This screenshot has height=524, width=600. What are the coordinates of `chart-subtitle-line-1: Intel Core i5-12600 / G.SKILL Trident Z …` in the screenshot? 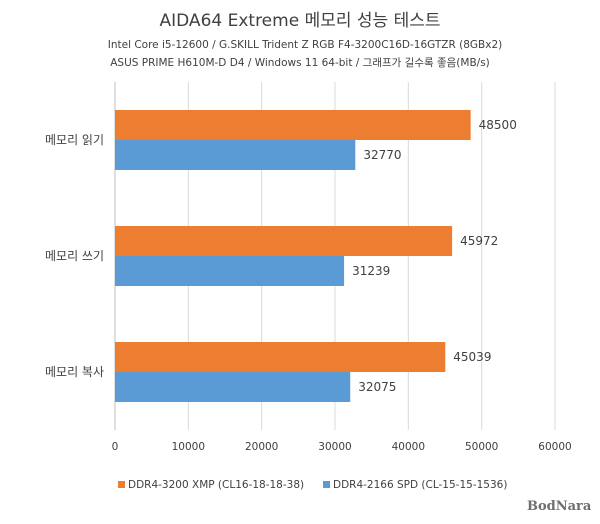 It's located at (305, 45).